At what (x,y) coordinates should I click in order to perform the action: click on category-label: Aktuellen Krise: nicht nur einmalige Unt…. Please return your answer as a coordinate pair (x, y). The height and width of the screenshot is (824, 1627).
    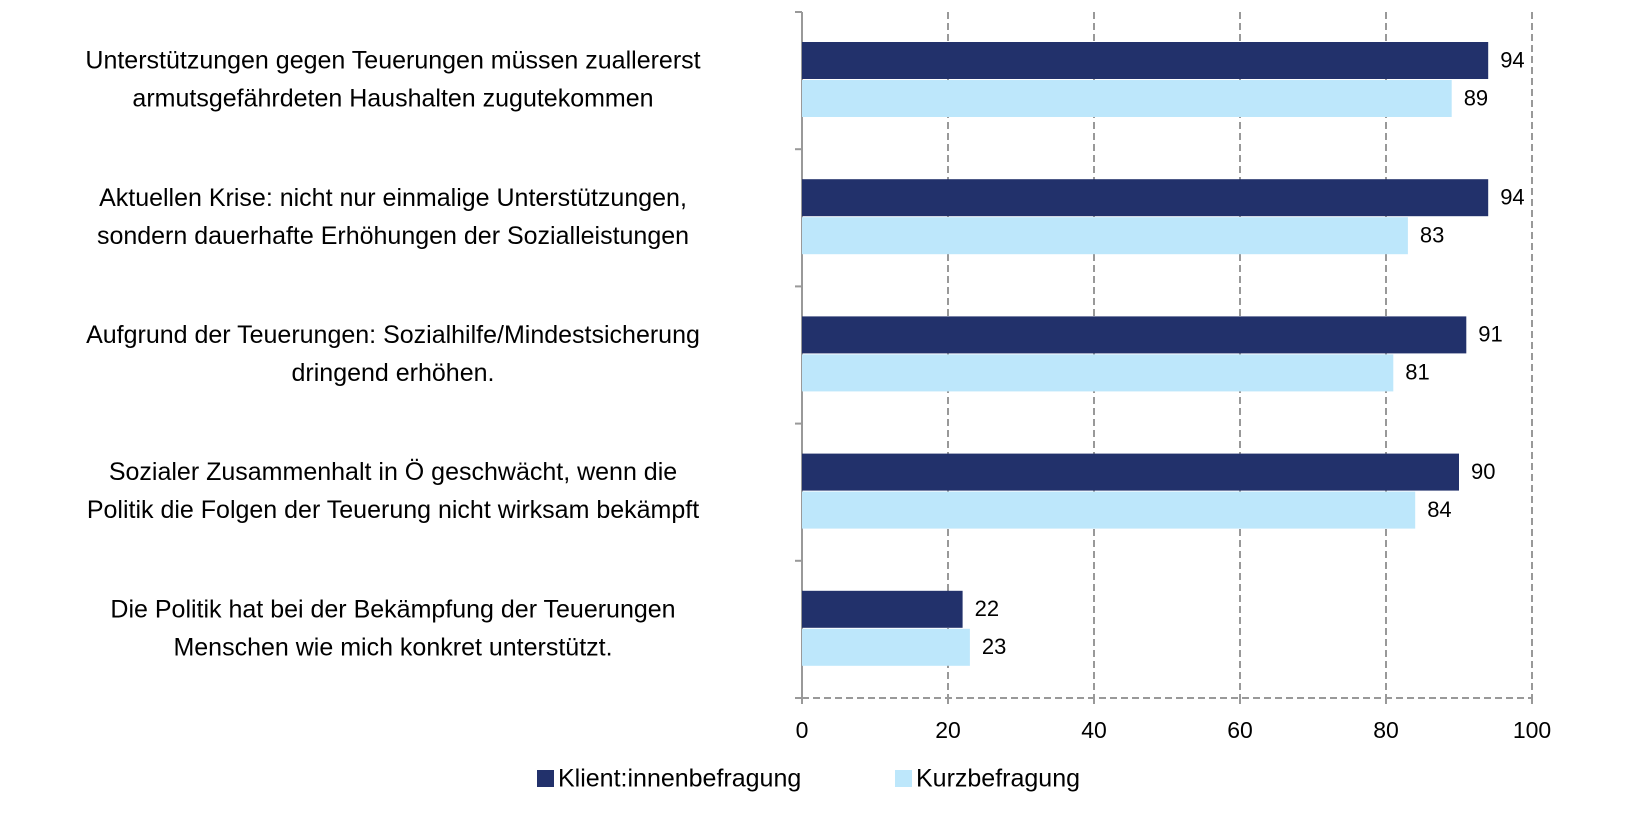
    Looking at the image, I should click on (393, 198).